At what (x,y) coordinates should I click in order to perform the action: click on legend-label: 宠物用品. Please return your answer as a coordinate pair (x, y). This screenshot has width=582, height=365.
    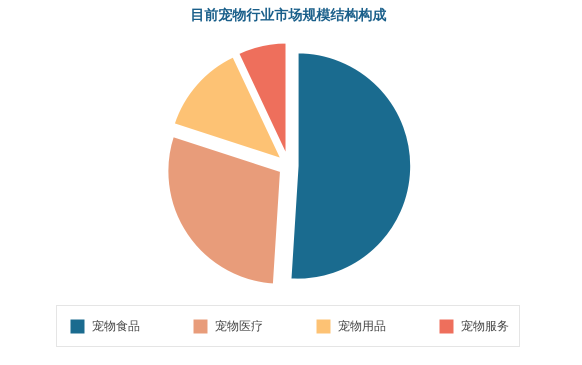
    Looking at the image, I should click on (362, 326).